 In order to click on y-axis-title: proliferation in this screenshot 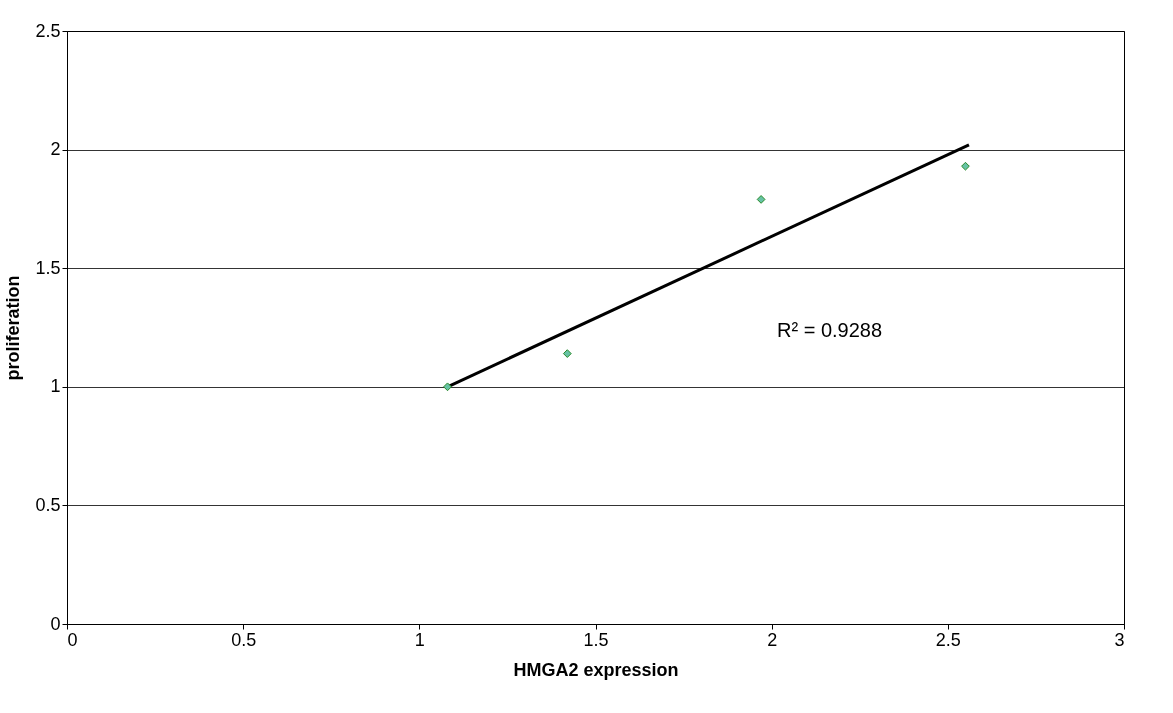, I will do `click(13, 328)`.